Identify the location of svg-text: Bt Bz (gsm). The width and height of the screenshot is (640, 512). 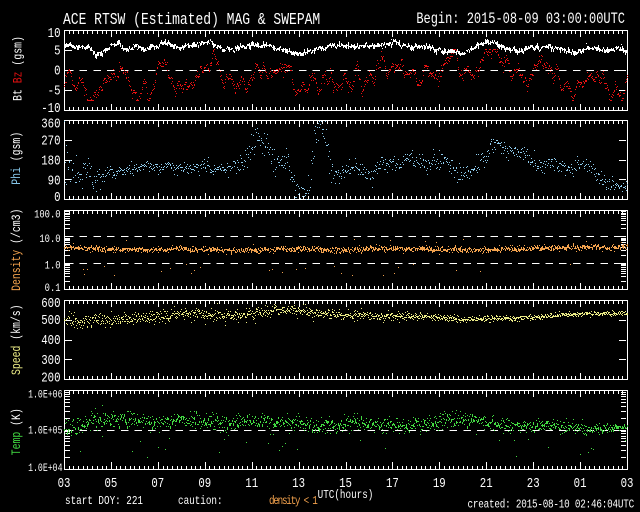
(19, 68).